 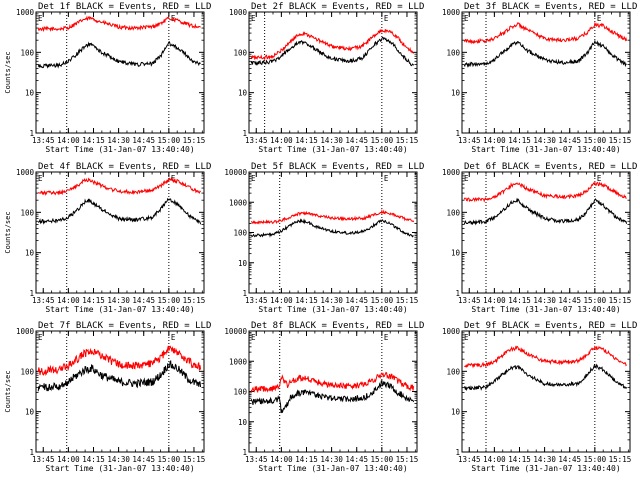 What do you see at coordinates (337, 167) in the screenshot?
I see `panel-title: Det 5f BLACK = Events, RED = LLD` at bounding box center [337, 167].